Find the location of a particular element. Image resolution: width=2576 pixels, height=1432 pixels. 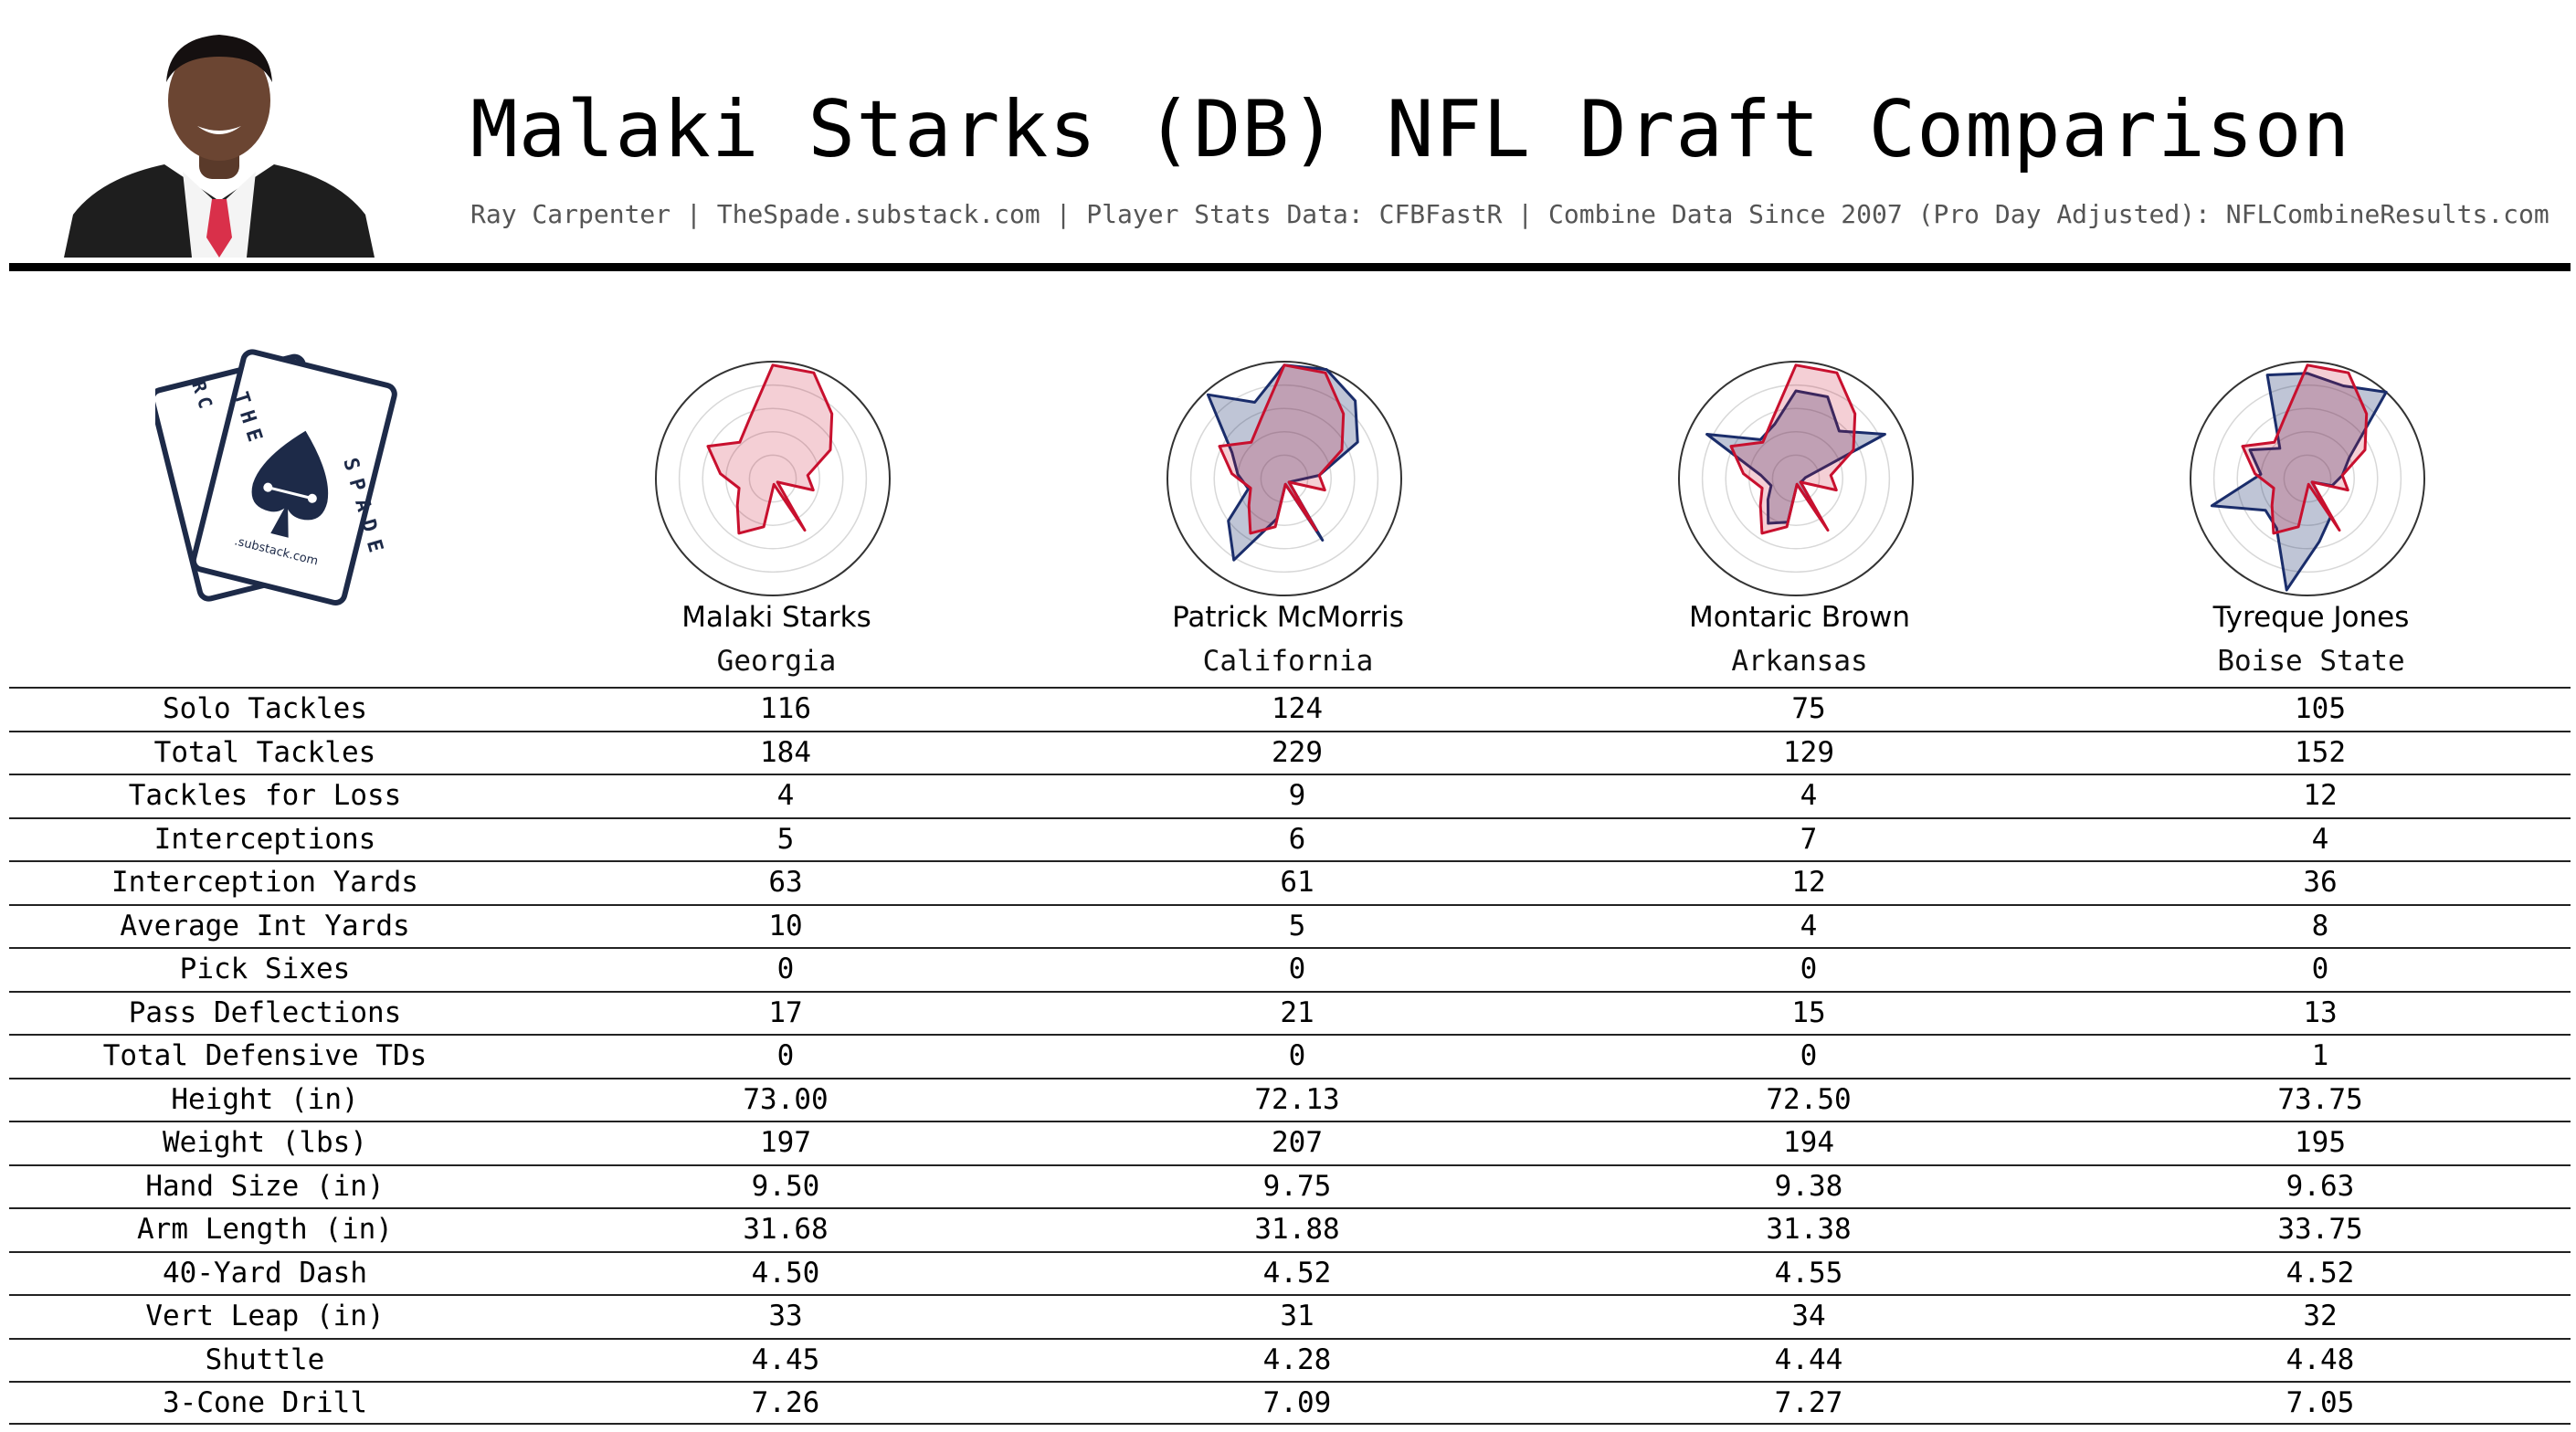

stat-value: 31.68 is located at coordinates (786, 1229).